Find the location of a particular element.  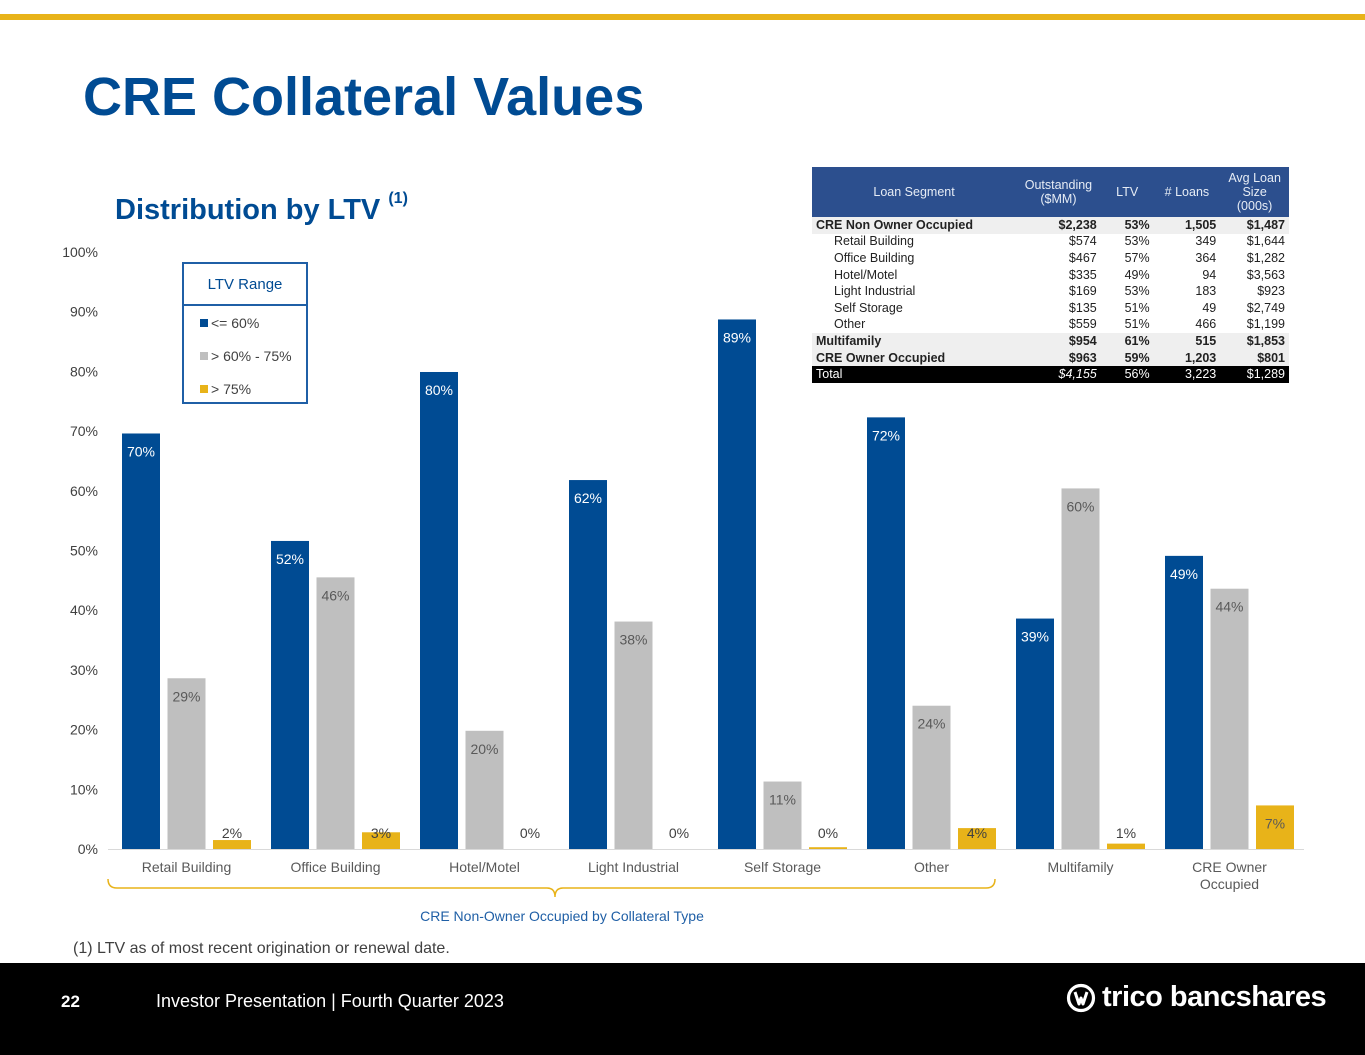

table-row: Self Storage $135 51% 49 $2,749 is located at coordinates (1059, 307).